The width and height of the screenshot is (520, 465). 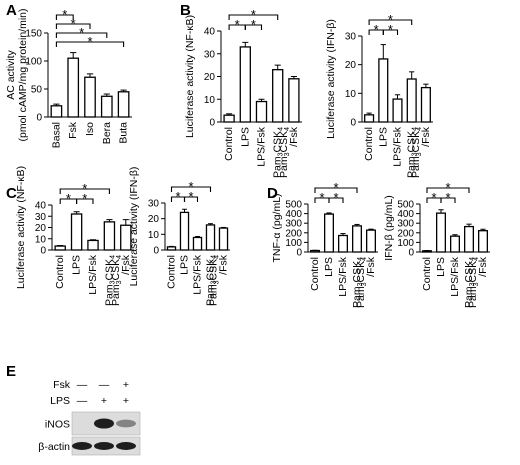 I want to click on y-label-d1-0: TNF-α (pg/mL), so click(x=277, y=227).